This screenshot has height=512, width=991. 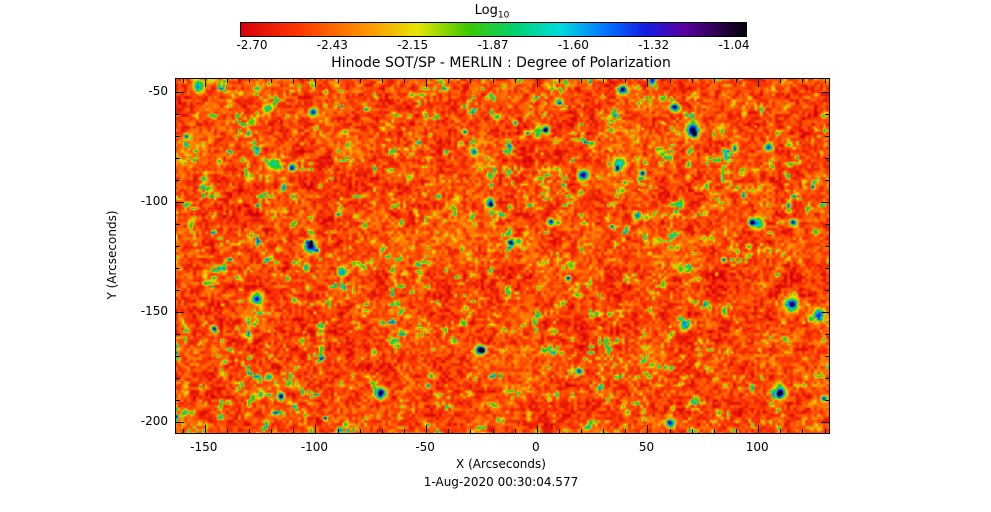 I want to click on x-tick-label: -100, so click(x=314, y=447).